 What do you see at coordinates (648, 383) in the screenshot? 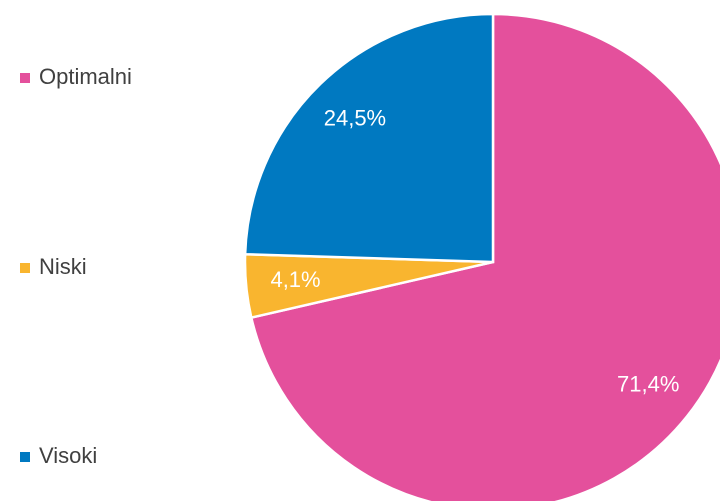
I see `data-label: 71,4%` at bounding box center [648, 383].